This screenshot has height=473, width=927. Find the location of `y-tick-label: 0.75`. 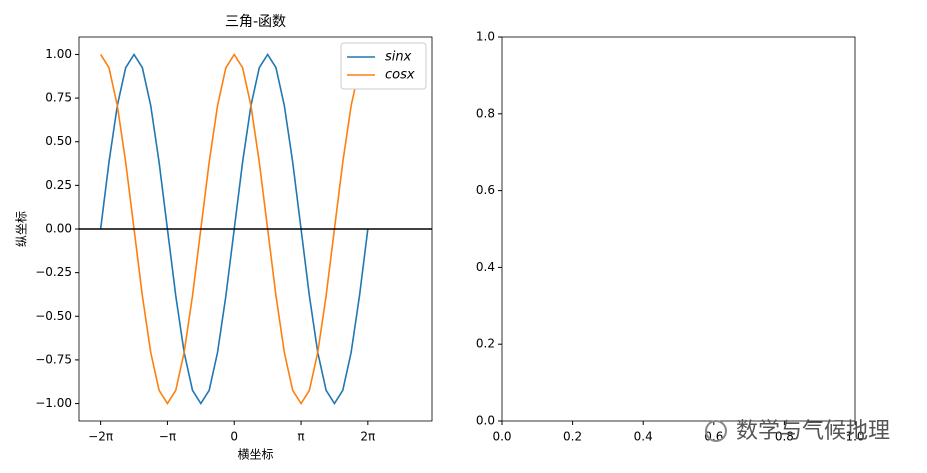

y-tick-label: 0.75 is located at coordinates (58, 98).